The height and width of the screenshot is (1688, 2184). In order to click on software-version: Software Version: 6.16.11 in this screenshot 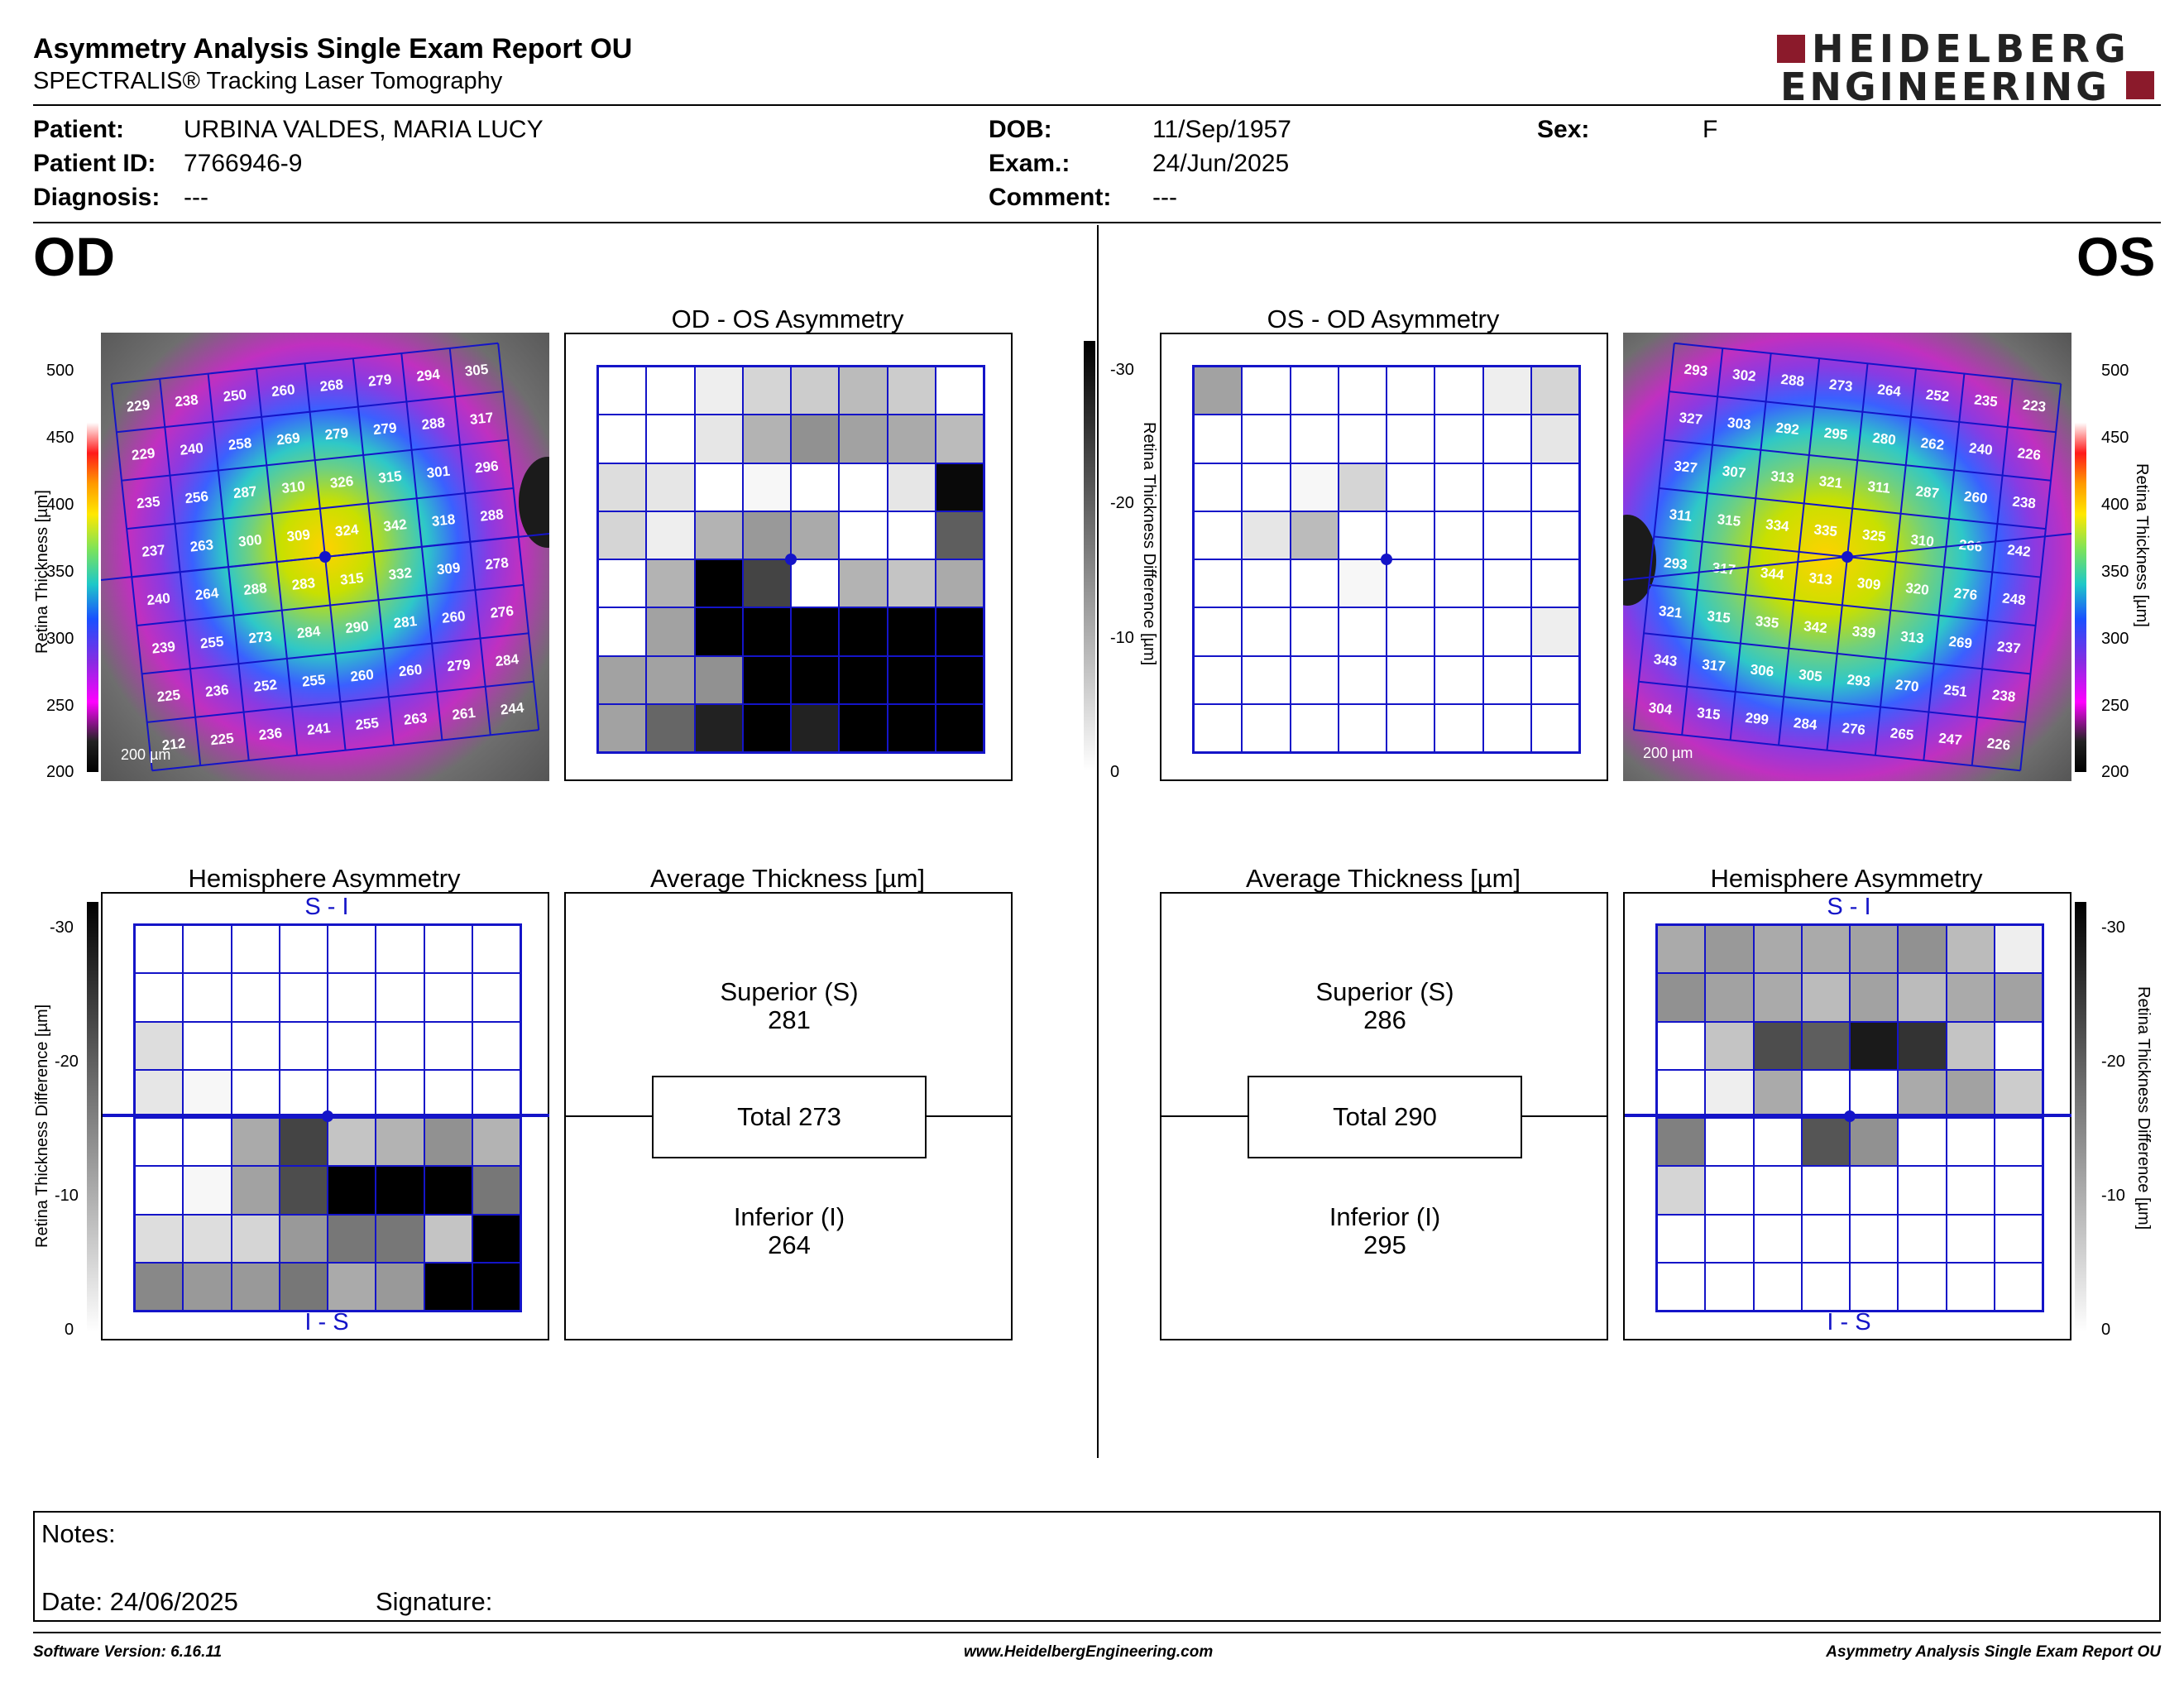, I will do `click(128, 1652)`.